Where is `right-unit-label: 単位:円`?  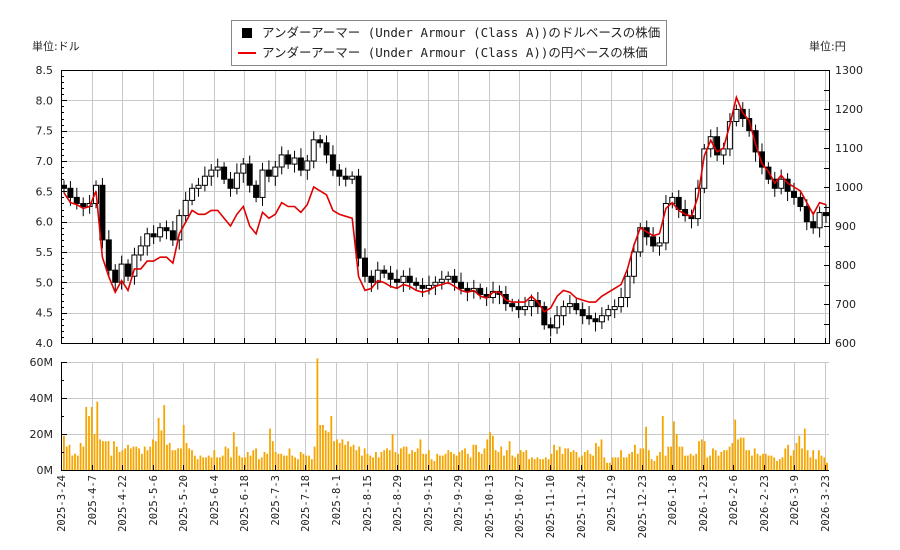
right-unit-label: 単位:円 is located at coordinates (827, 46).